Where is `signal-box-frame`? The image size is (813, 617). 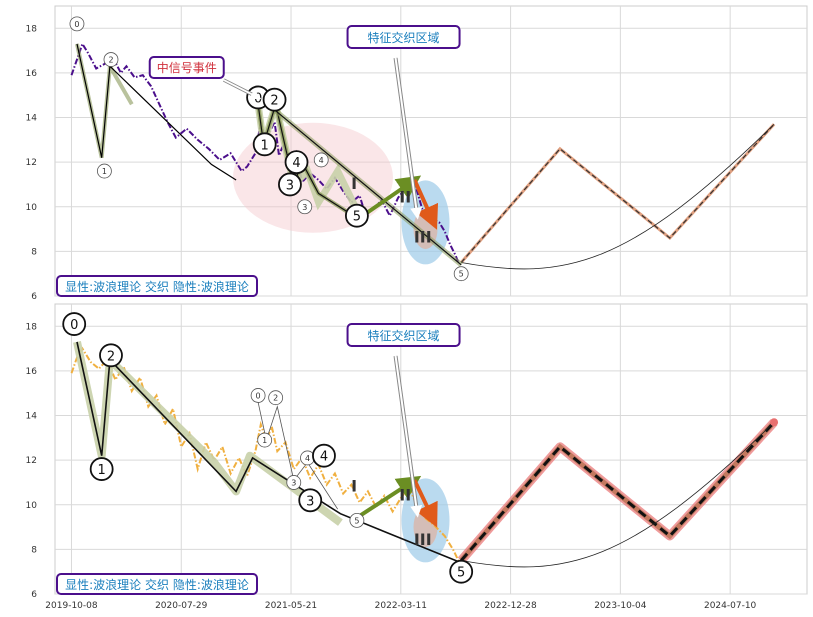
signal-box-frame is located at coordinates (186, 67).